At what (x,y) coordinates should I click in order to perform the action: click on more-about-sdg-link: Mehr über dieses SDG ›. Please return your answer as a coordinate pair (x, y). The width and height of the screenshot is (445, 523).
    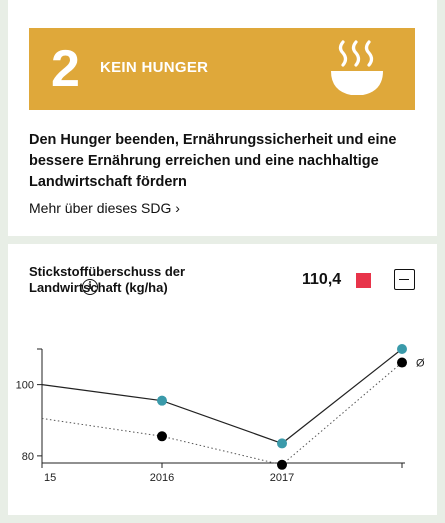
    Looking at the image, I should click on (104, 208).